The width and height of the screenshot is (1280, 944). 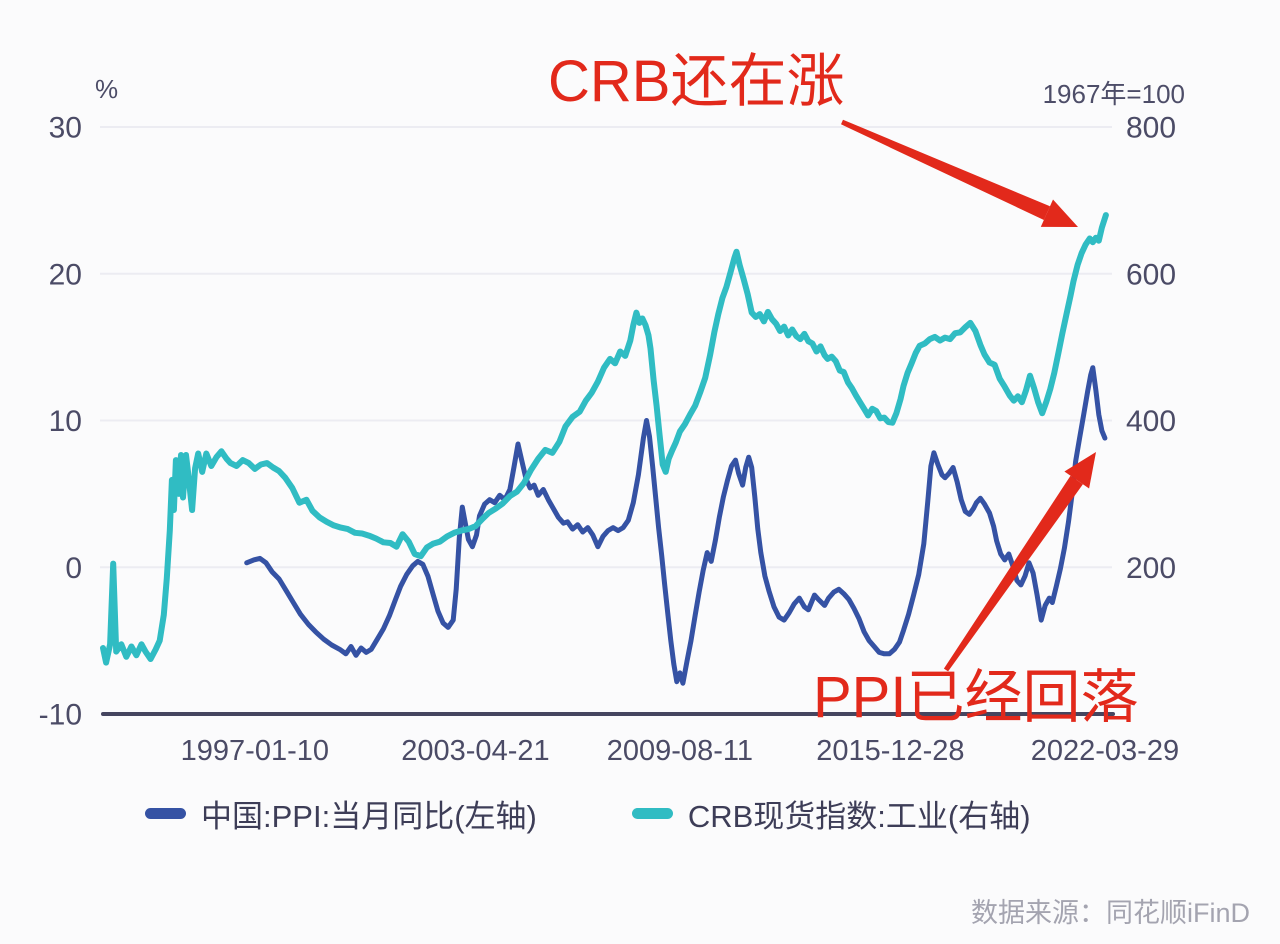 I want to click on legend-item-ppi: 中国:PPI:当月同比(左轴), so click(x=341, y=814).